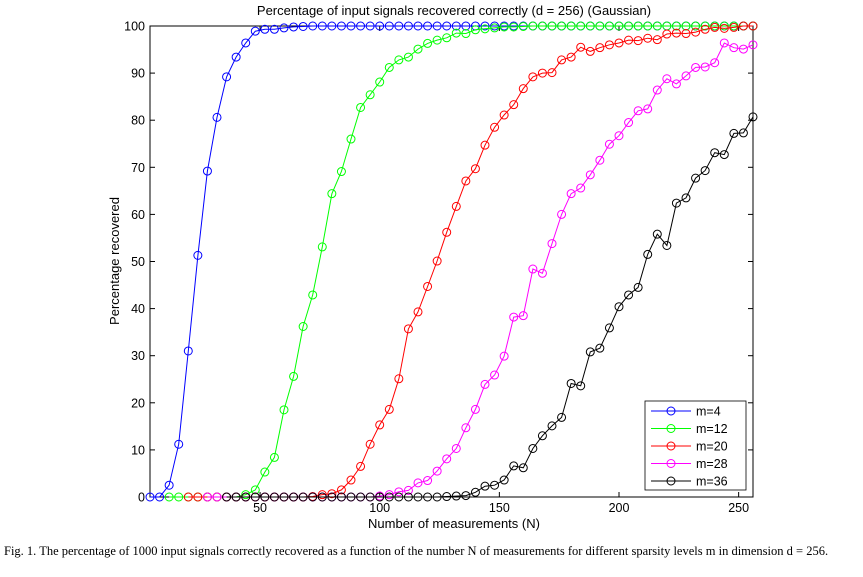 The height and width of the screenshot is (577, 863). What do you see at coordinates (138, 168) in the screenshot?
I see `y-tick-label: 70` at bounding box center [138, 168].